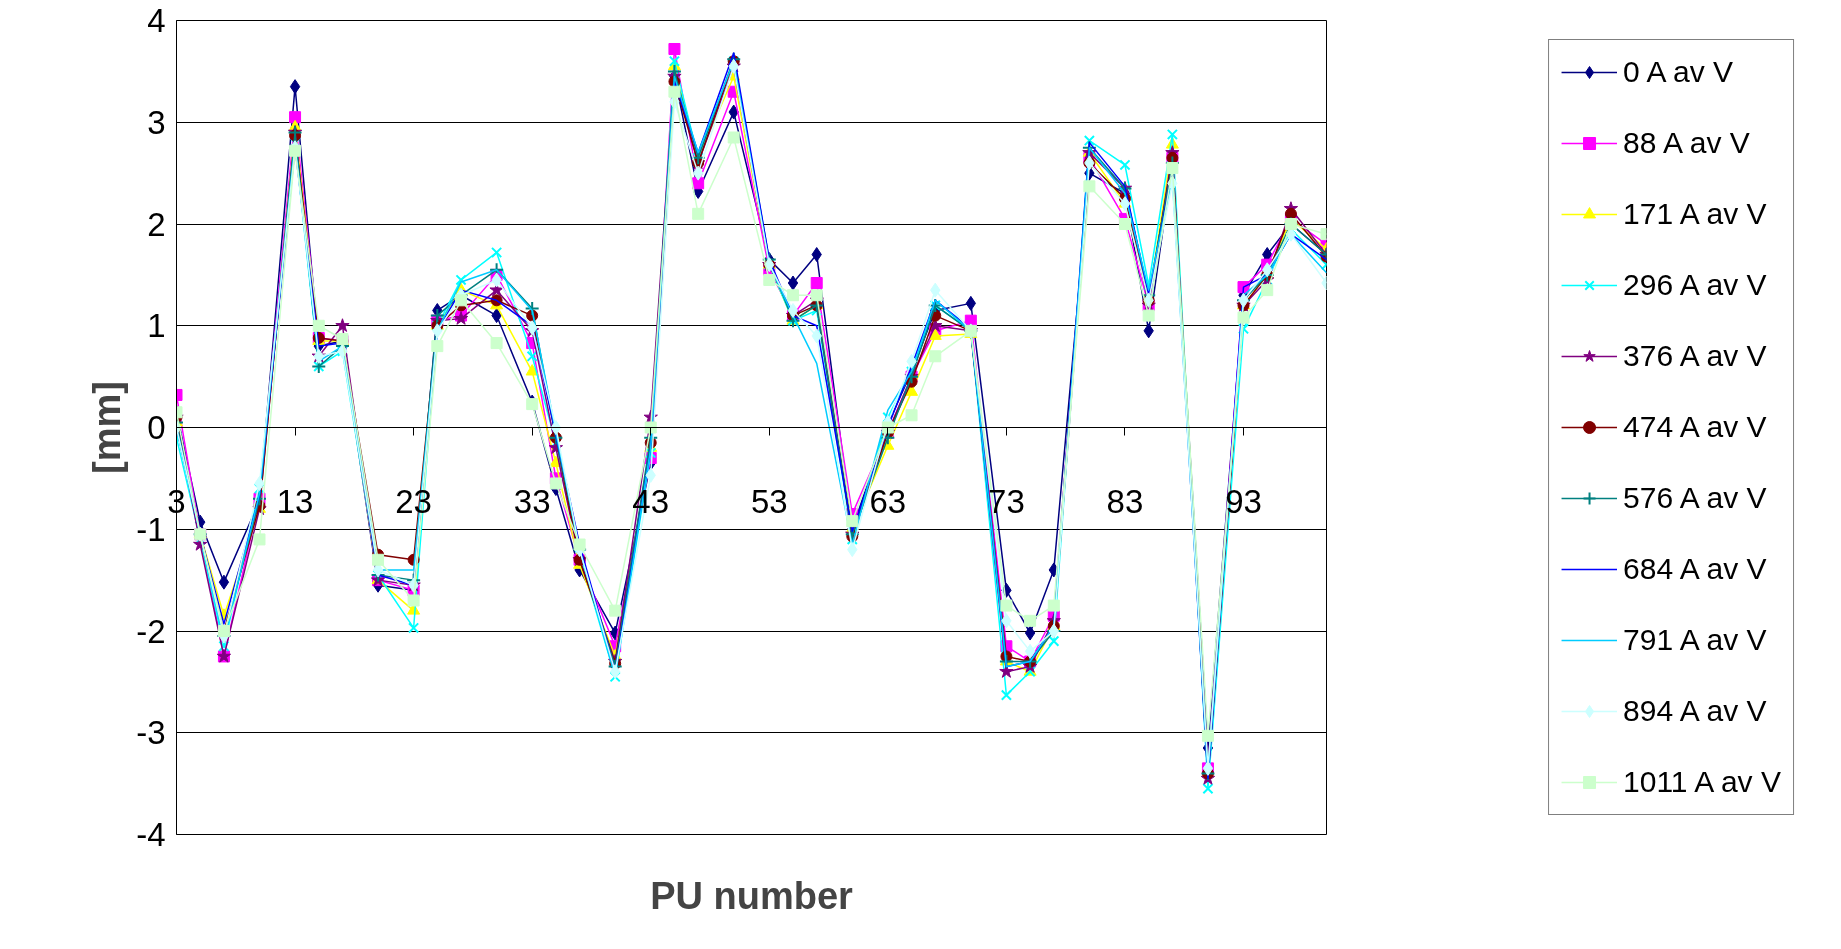  I want to click on y-tick-label: -1, so click(151, 529).